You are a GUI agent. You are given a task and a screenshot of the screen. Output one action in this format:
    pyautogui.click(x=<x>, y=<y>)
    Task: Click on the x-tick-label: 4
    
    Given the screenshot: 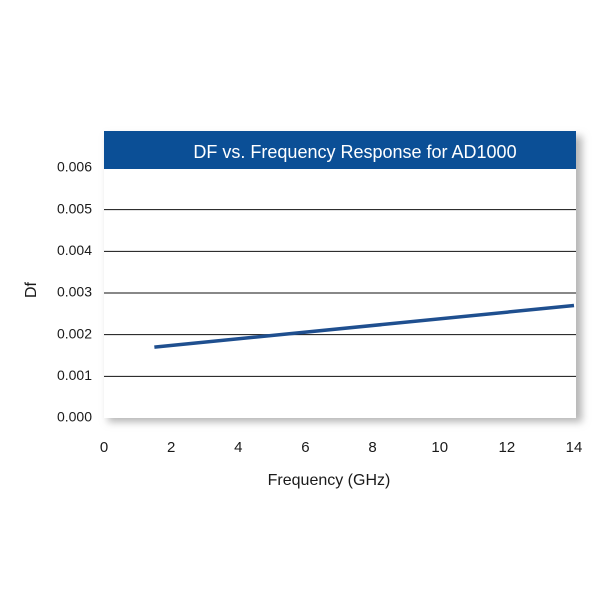 What is the action you would take?
    pyautogui.click(x=238, y=447)
    